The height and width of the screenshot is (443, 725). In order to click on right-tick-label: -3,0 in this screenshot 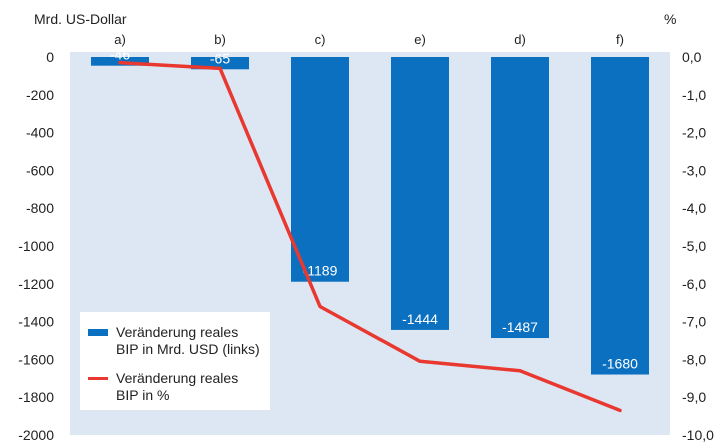, I will do `click(694, 170)`.